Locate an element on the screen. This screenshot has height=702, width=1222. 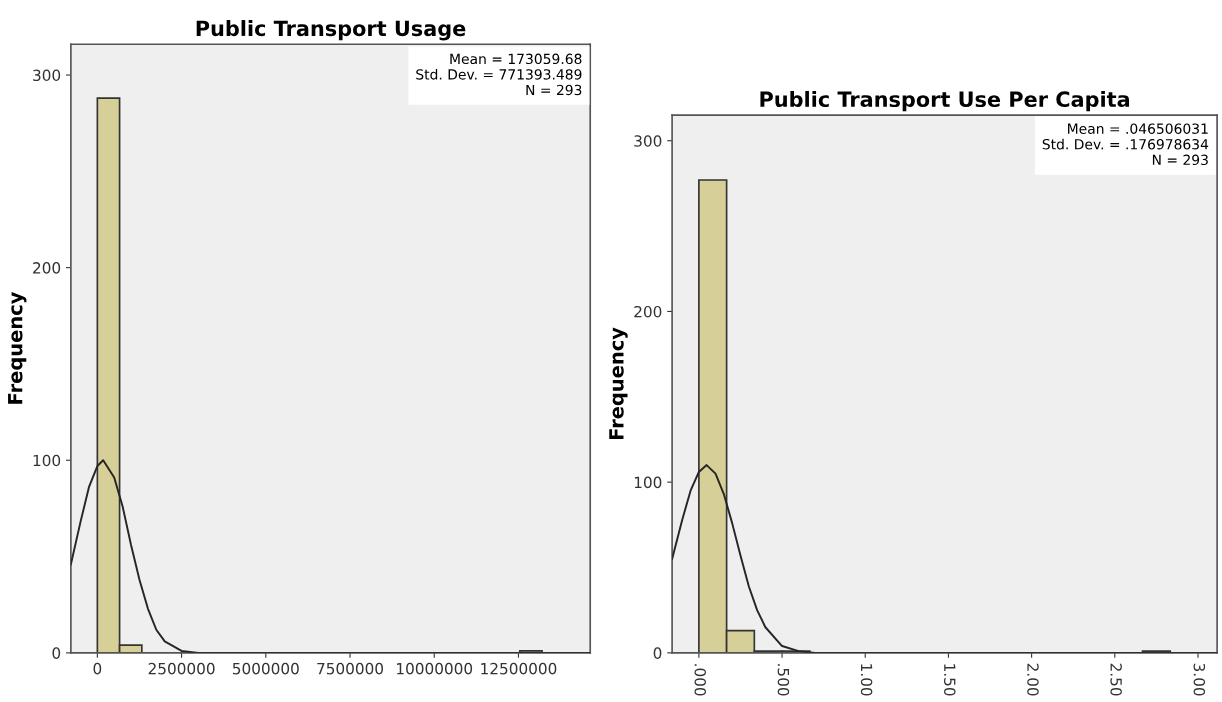
x-tick-label: 2.00 is located at coordinates (1033, 679).